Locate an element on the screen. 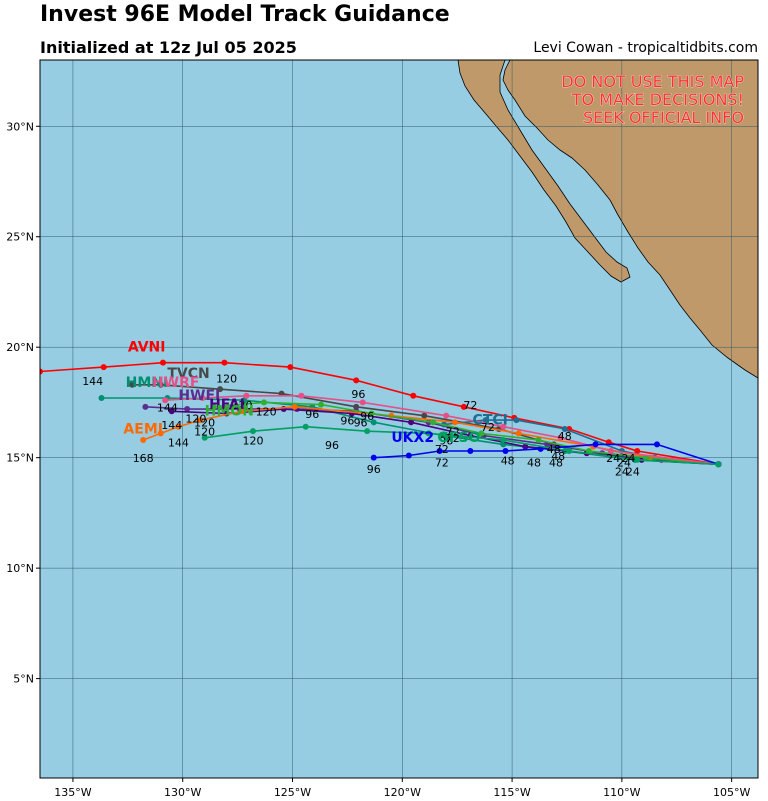 Image resolution: width=768 pixels, height=801 pixels. model-label: GFSO is located at coordinates (458, 438).